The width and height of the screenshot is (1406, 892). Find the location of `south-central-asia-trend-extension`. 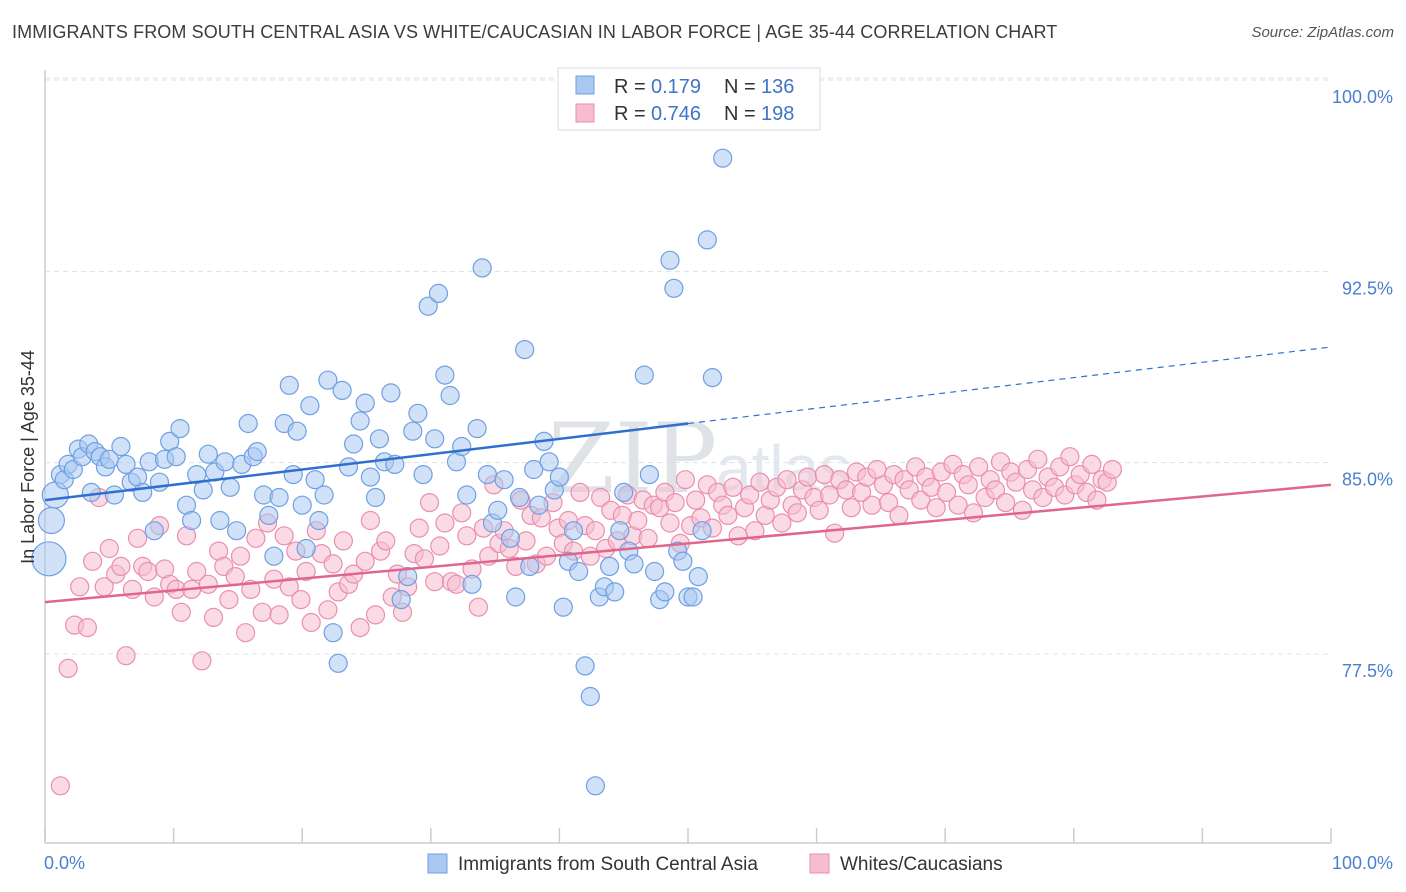

south-central-asia-trend-extension is located at coordinates (1009, 385).